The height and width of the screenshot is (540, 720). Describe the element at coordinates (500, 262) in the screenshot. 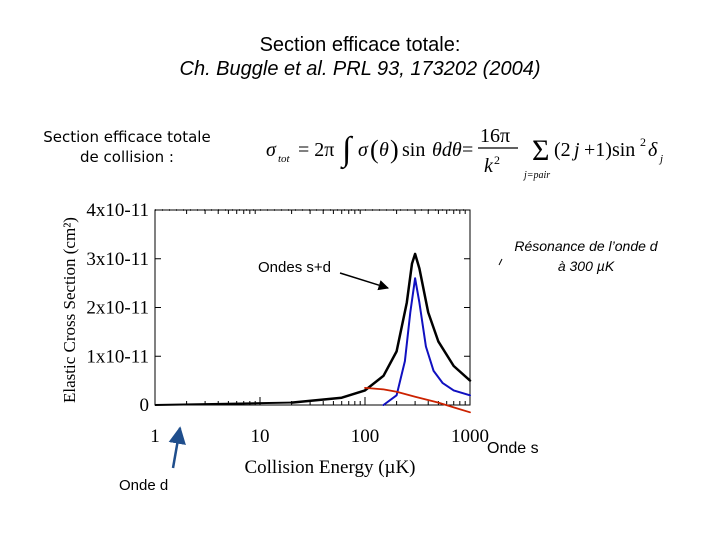

I see `resonance-pointer` at that location.